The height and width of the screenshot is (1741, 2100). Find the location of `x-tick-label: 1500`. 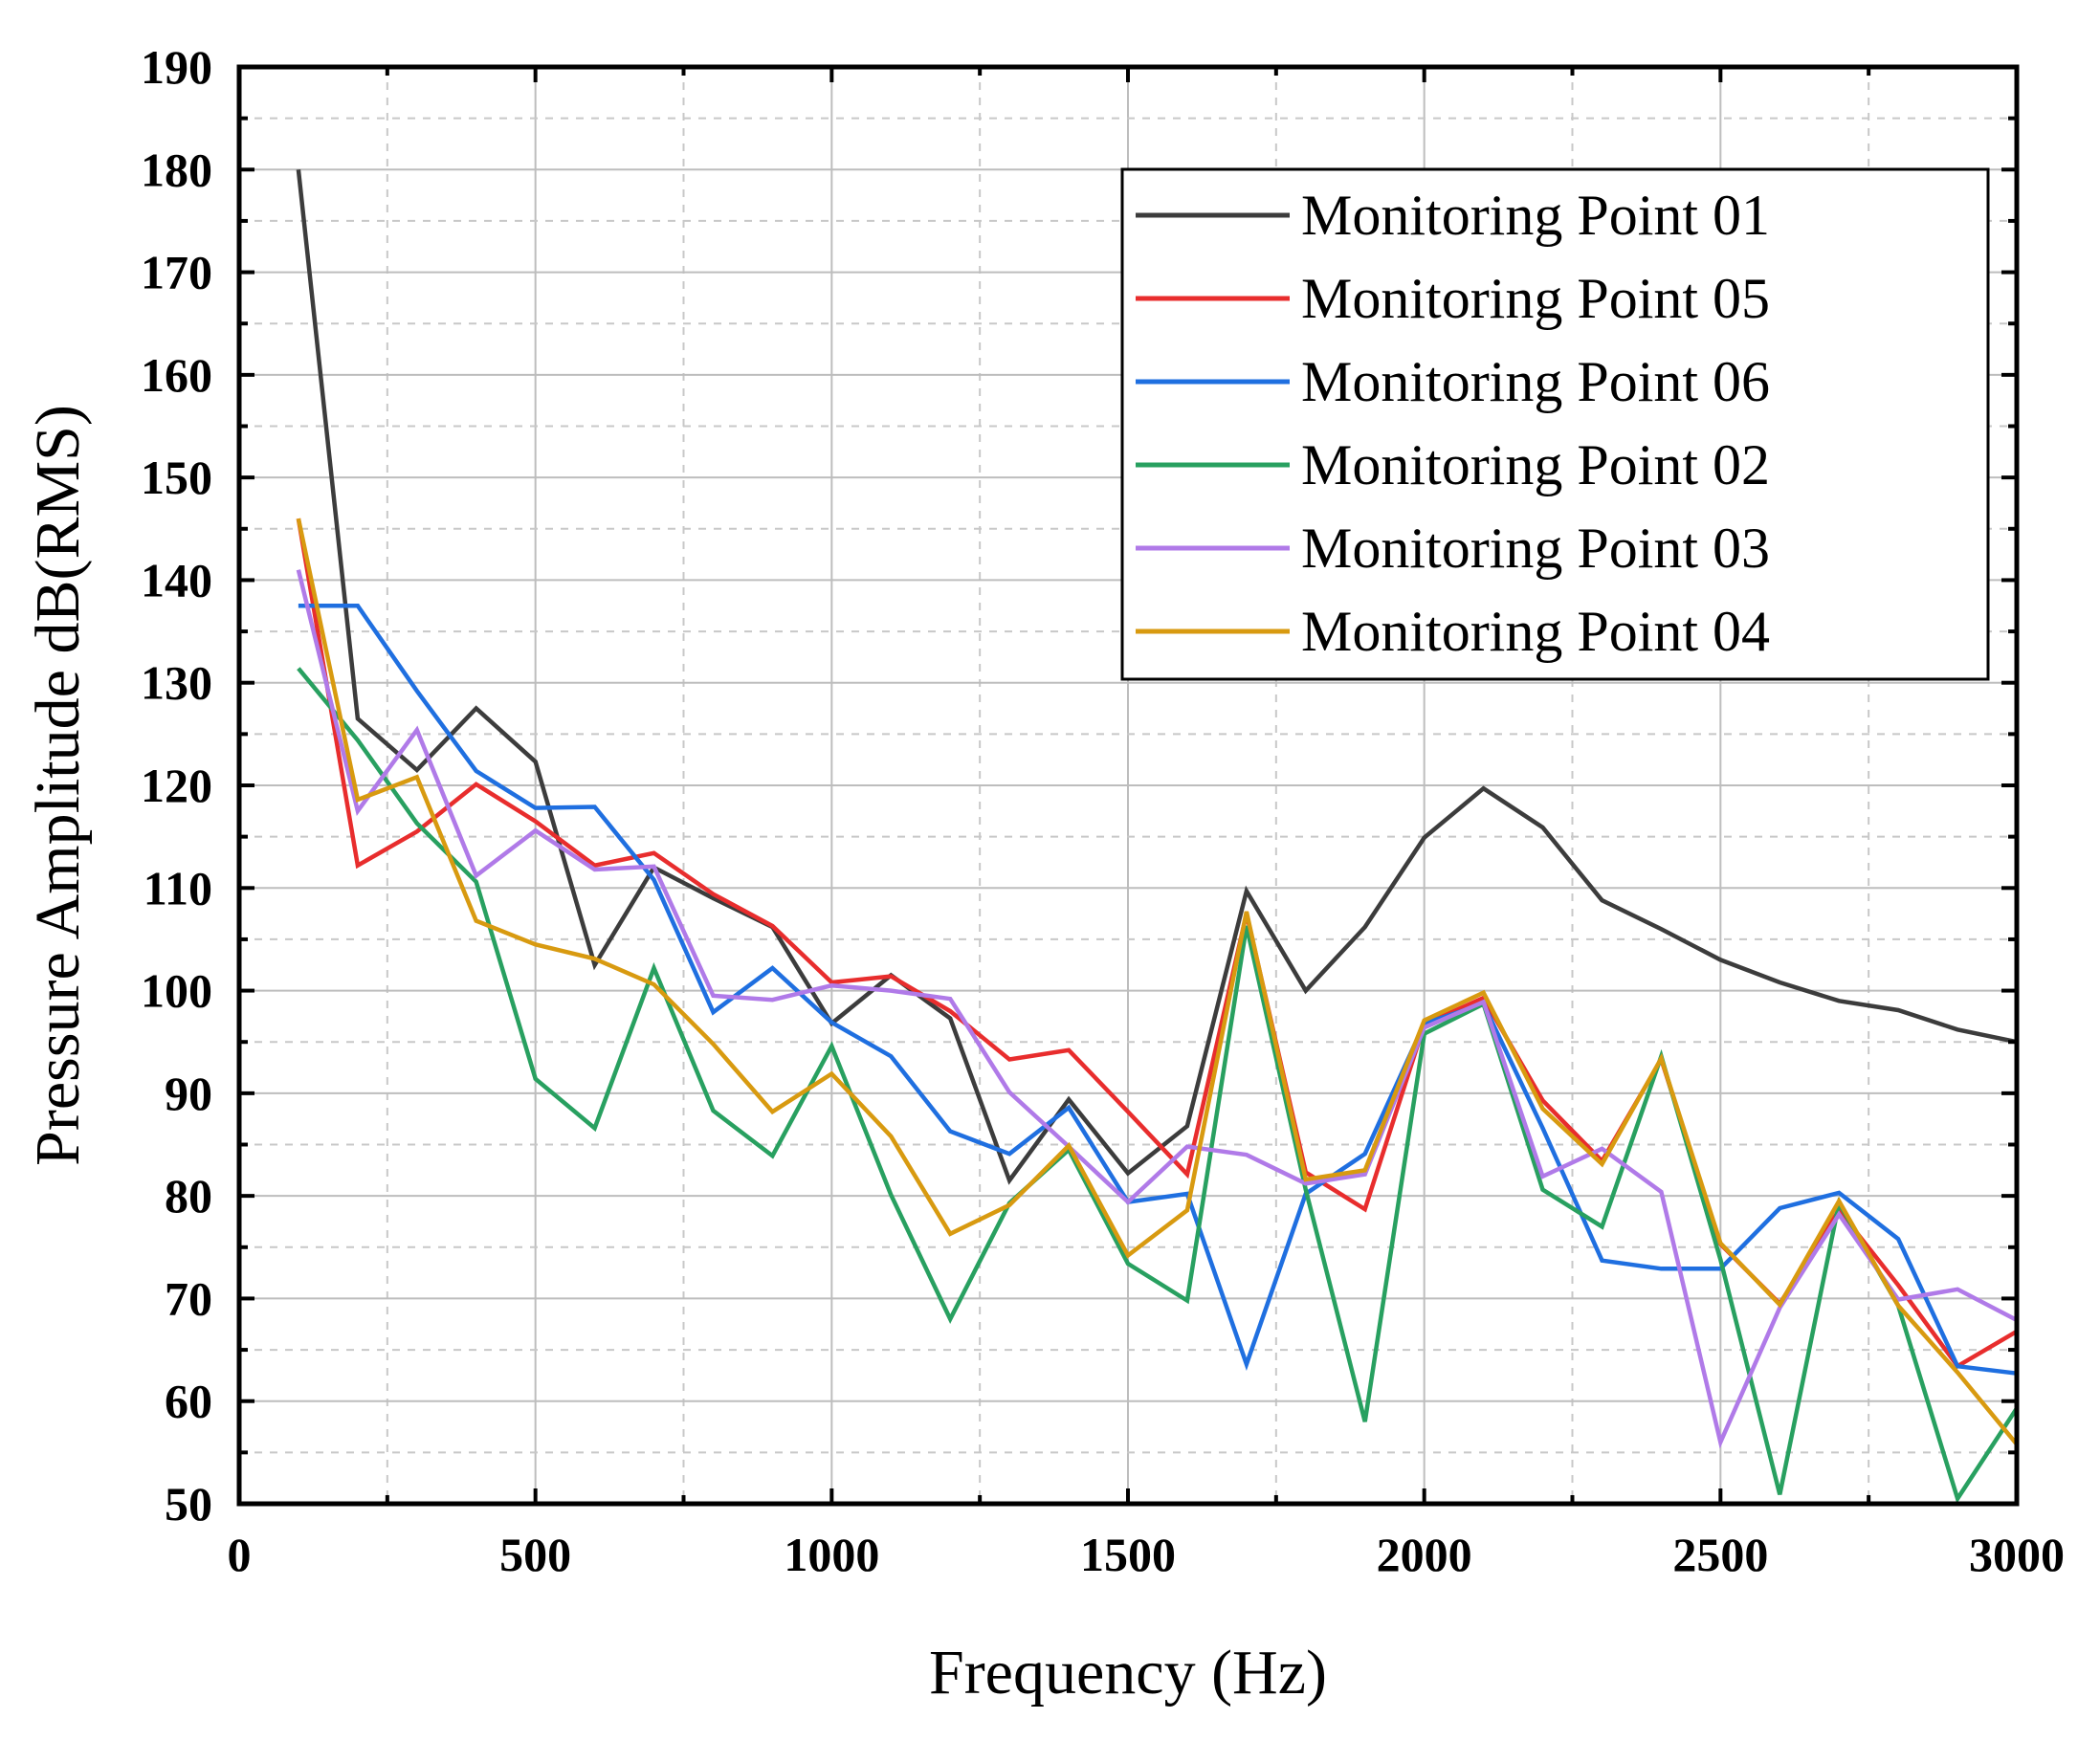

x-tick-label: 1500 is located at coordinates (1128, 1554).